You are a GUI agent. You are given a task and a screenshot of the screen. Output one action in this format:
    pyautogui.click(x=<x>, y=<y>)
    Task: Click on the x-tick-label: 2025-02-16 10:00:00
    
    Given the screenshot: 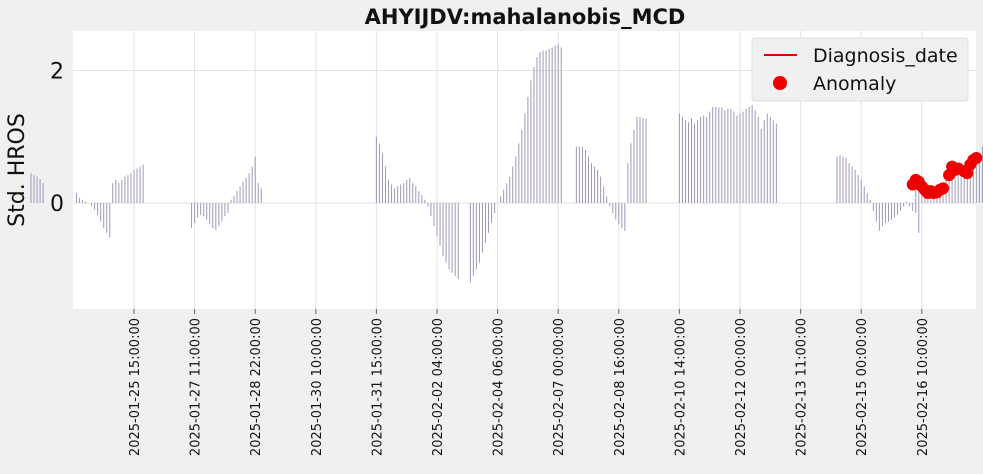 What is the action you would take?
    pyautogui.click(x=923, y=387)
    